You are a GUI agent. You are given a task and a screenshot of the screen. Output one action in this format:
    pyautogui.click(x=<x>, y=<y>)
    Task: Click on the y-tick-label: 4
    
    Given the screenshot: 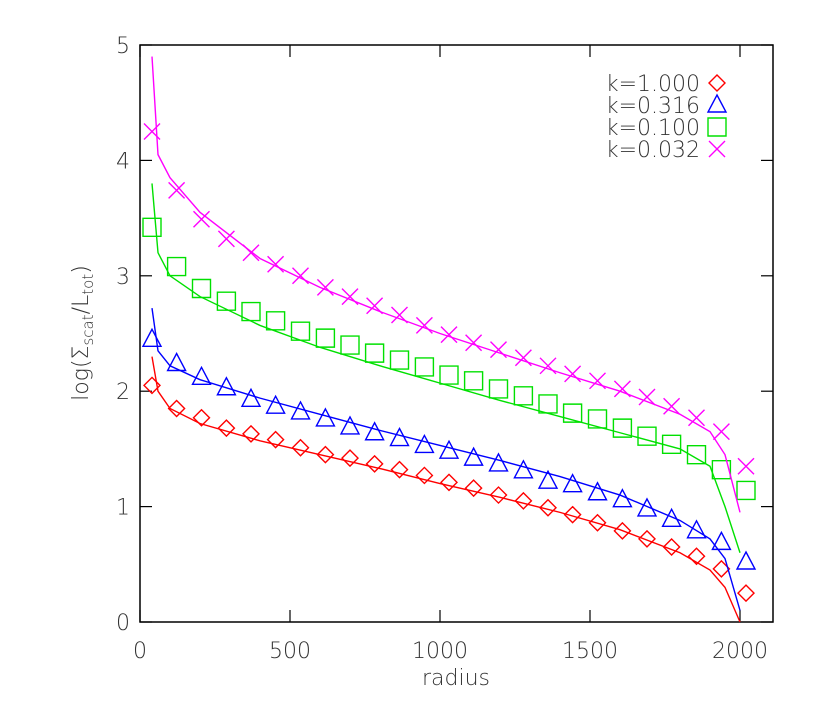 What is the action you would take?
    pyautogui.click(x=123, y=161)
    